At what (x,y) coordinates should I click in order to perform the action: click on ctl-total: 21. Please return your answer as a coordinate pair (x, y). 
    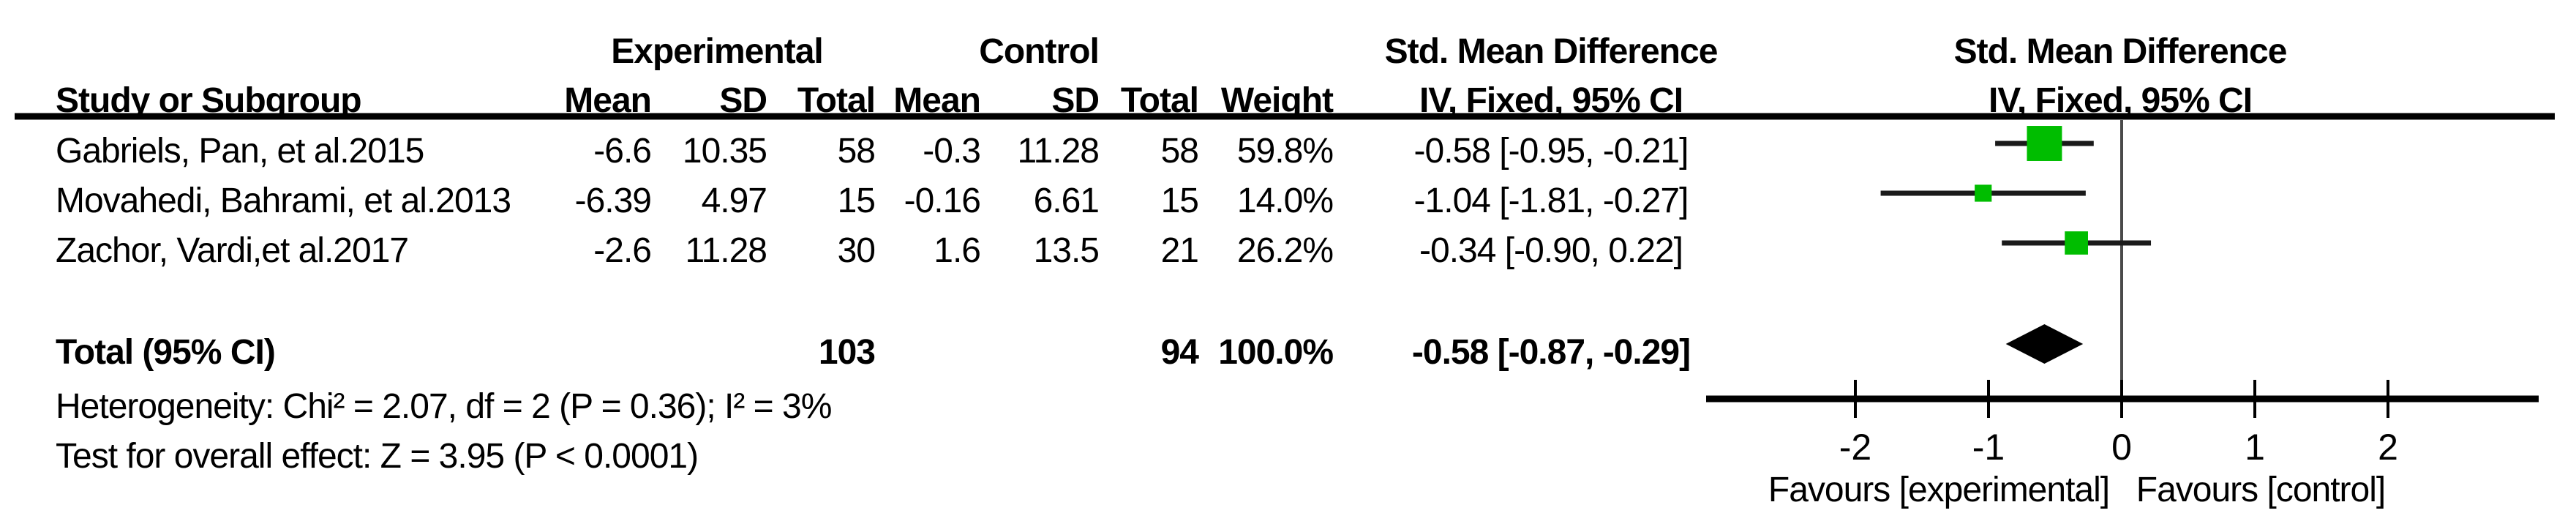
    Looking at the image, I should click on (1179, 250).